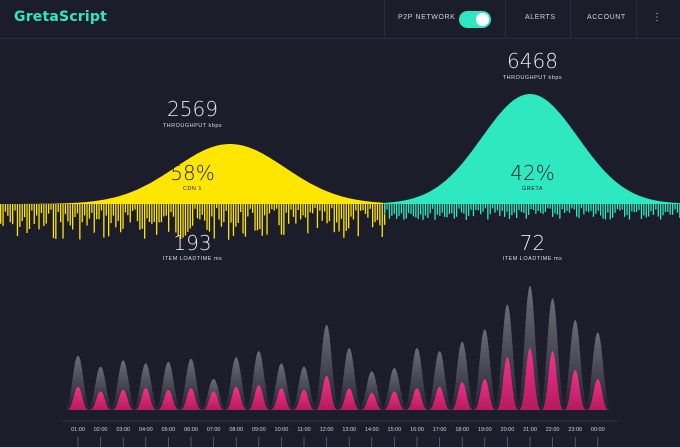 The height and width of the screenshot is (447, 680). What do you see at coordinates (530, 430) in the screenshot?
I see `time-tick-label: 21:00` at bounding box center [530, 430].